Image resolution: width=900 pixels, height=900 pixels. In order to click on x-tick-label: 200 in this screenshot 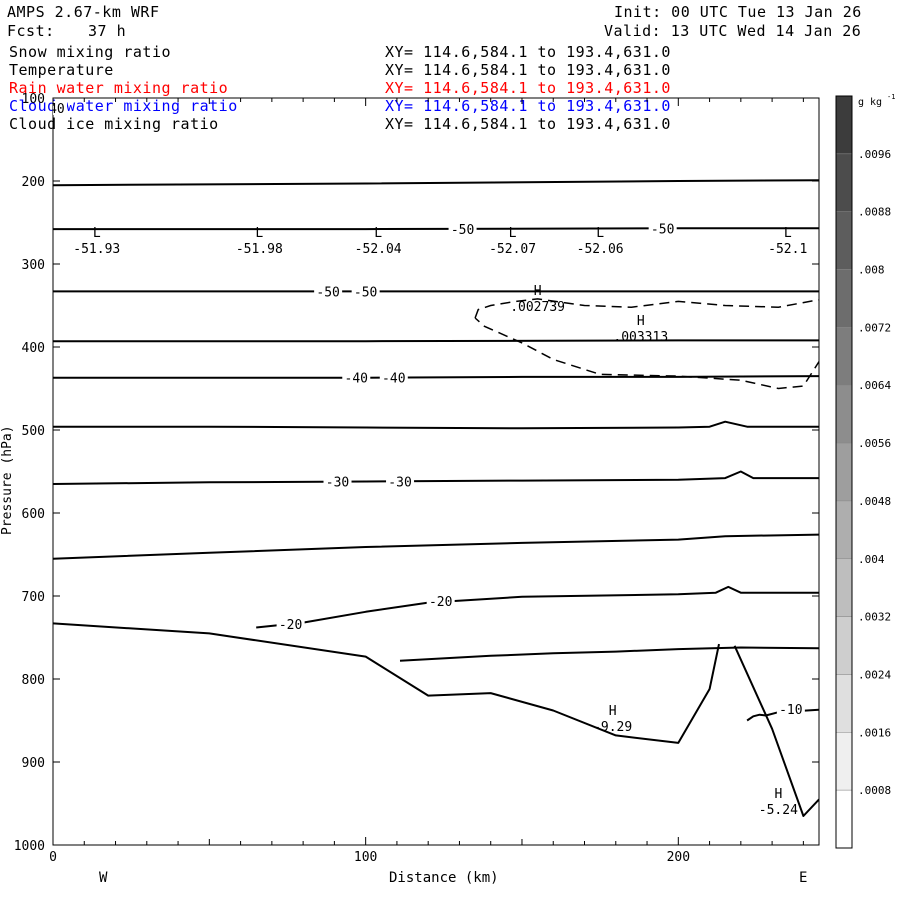, I will do `click(678, 857)`.